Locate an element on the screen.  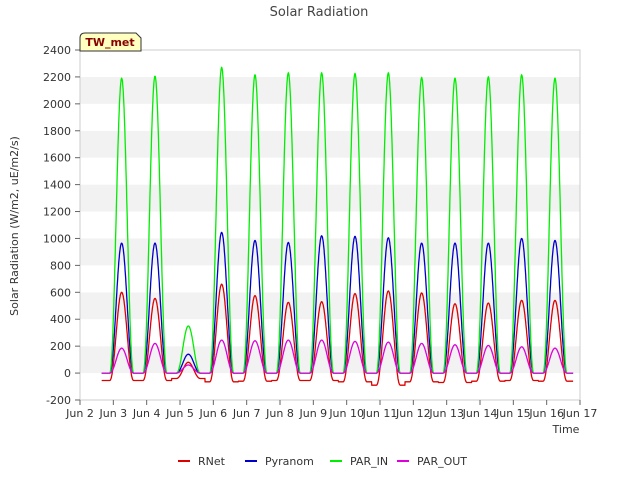
y-axis-label: Solar Radiation (W/m2, uE/m2/s) is located at coordinates (14, 226).